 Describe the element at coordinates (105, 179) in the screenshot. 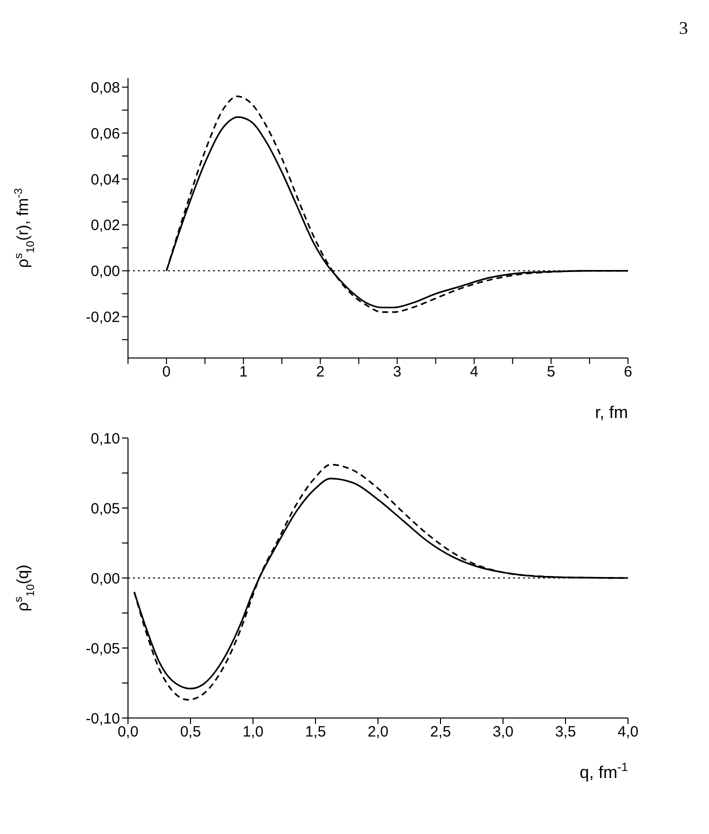

I see `y-tick-label: 0,04` at that location.